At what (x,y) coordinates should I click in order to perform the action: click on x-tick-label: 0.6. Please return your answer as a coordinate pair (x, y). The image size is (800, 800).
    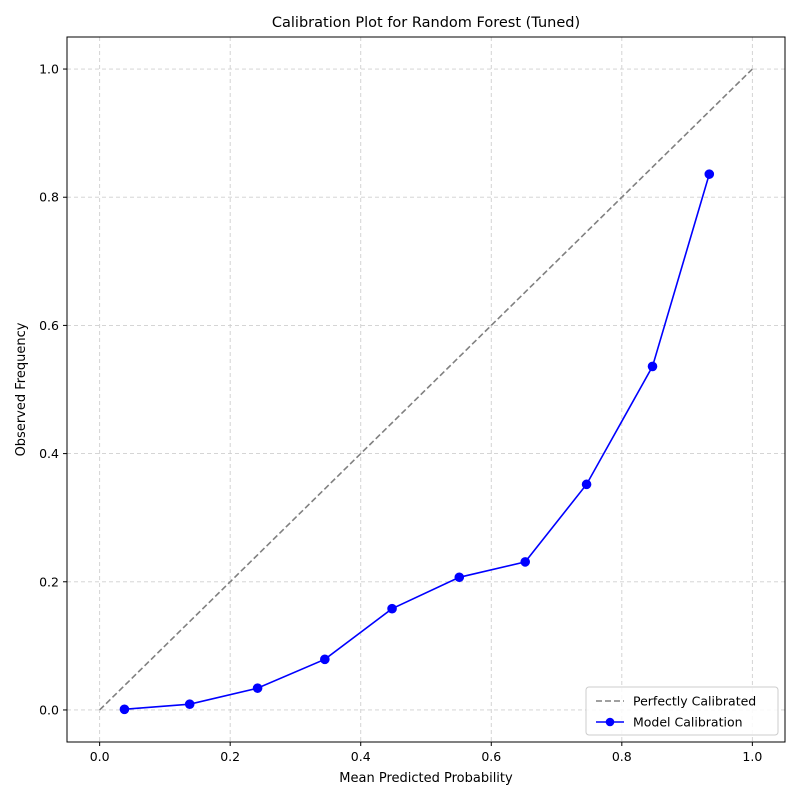
    Looking at the image, I should click on (491, 756).